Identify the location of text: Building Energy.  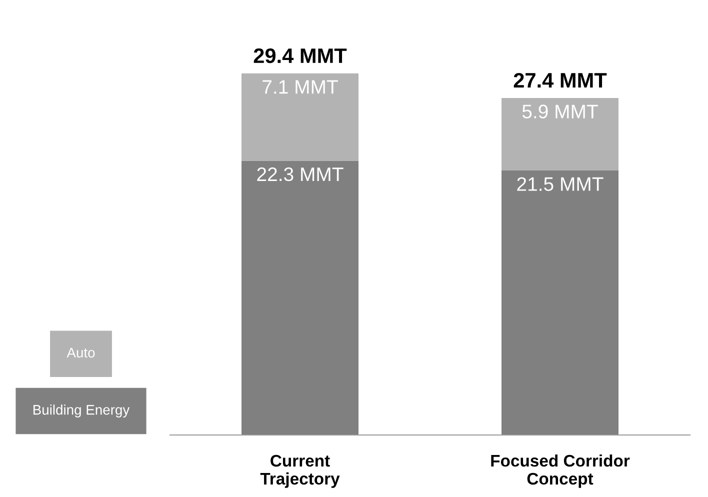
(82, 411).